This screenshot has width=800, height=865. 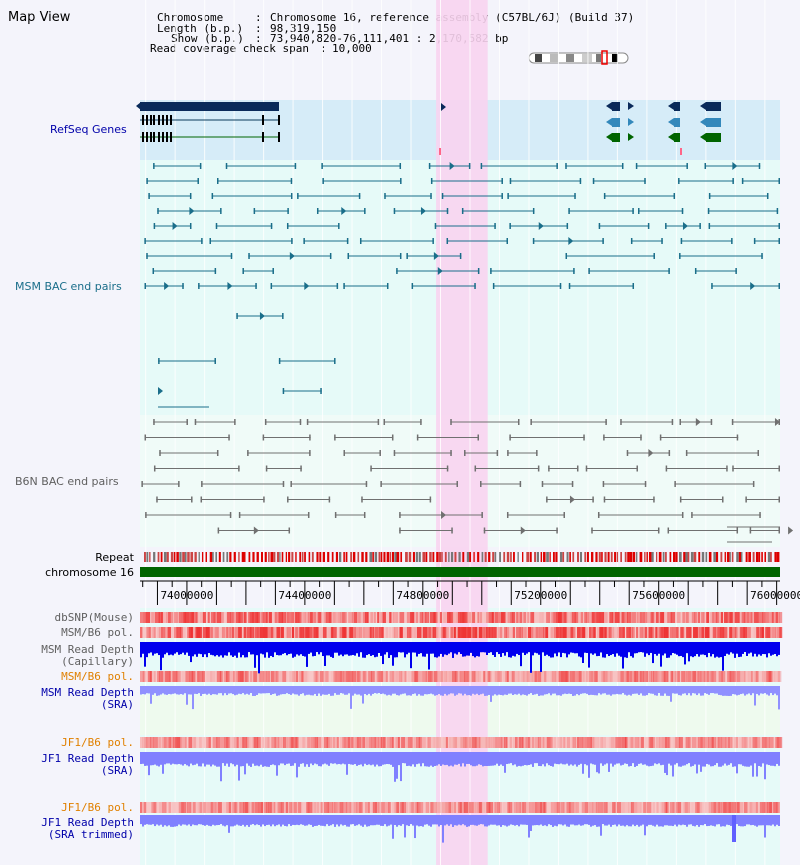 I want to click on b6n-bac-label: B6N BAC end pairs, so click(x=67, y=481).